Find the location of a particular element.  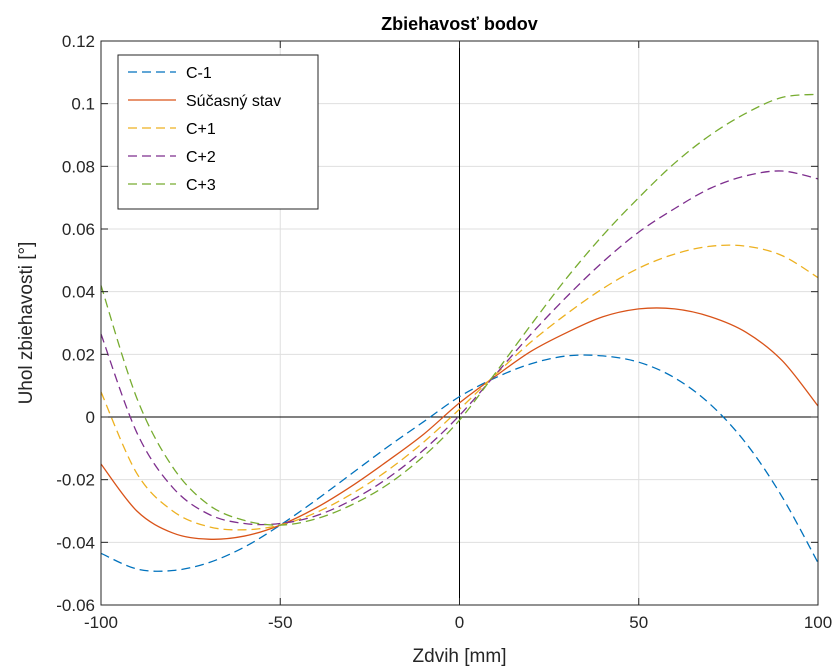

y-tick-label: -0.06 is located at coordinates (75, 605).